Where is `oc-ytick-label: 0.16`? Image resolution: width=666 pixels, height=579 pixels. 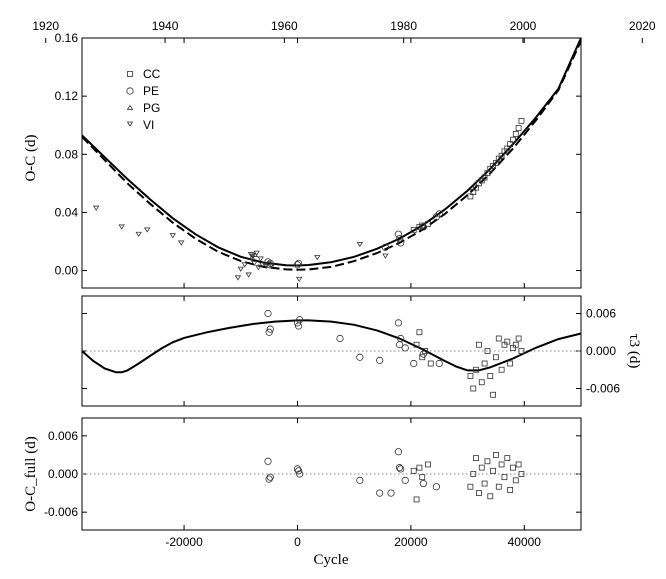 oc-ytick-label: 0.16 is located at coordinates (67, 38).